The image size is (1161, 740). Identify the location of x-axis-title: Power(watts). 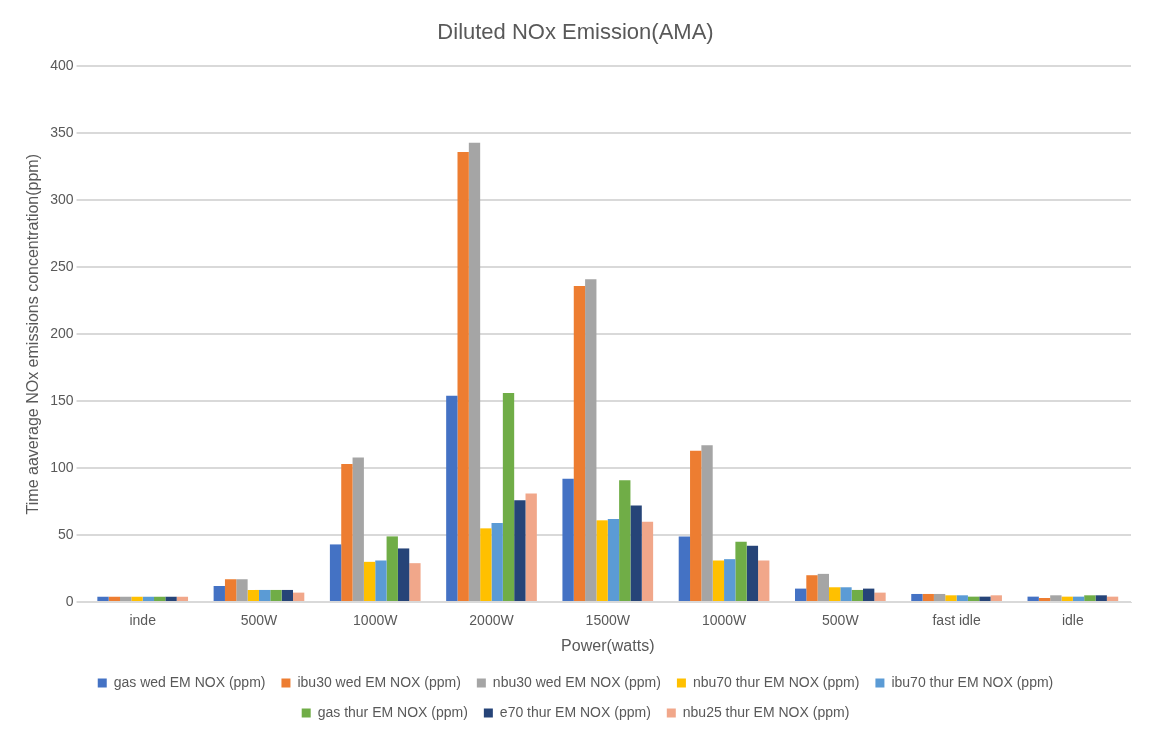
(608, 645).